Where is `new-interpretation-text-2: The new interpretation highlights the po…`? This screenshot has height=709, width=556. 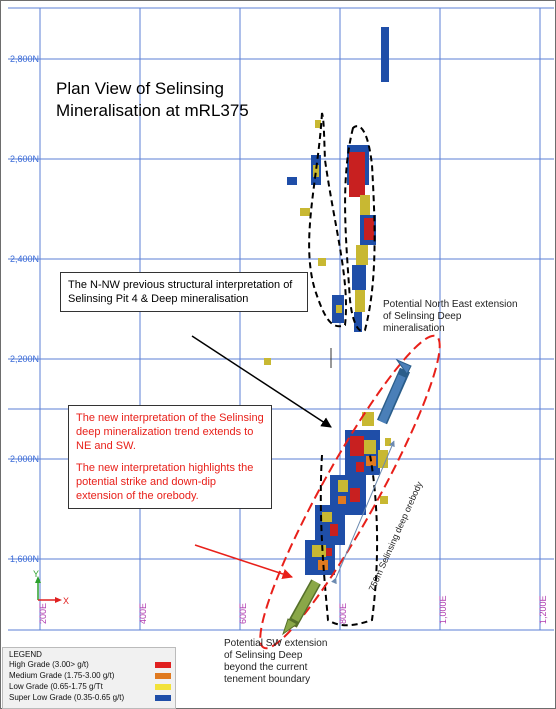
new-interpretation-text-2: The new interpretation highlights the po… is located at coordinates (165, 482).